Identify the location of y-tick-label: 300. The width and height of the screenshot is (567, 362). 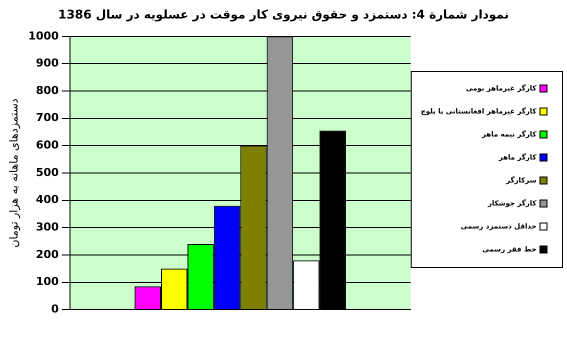
(48, 227).